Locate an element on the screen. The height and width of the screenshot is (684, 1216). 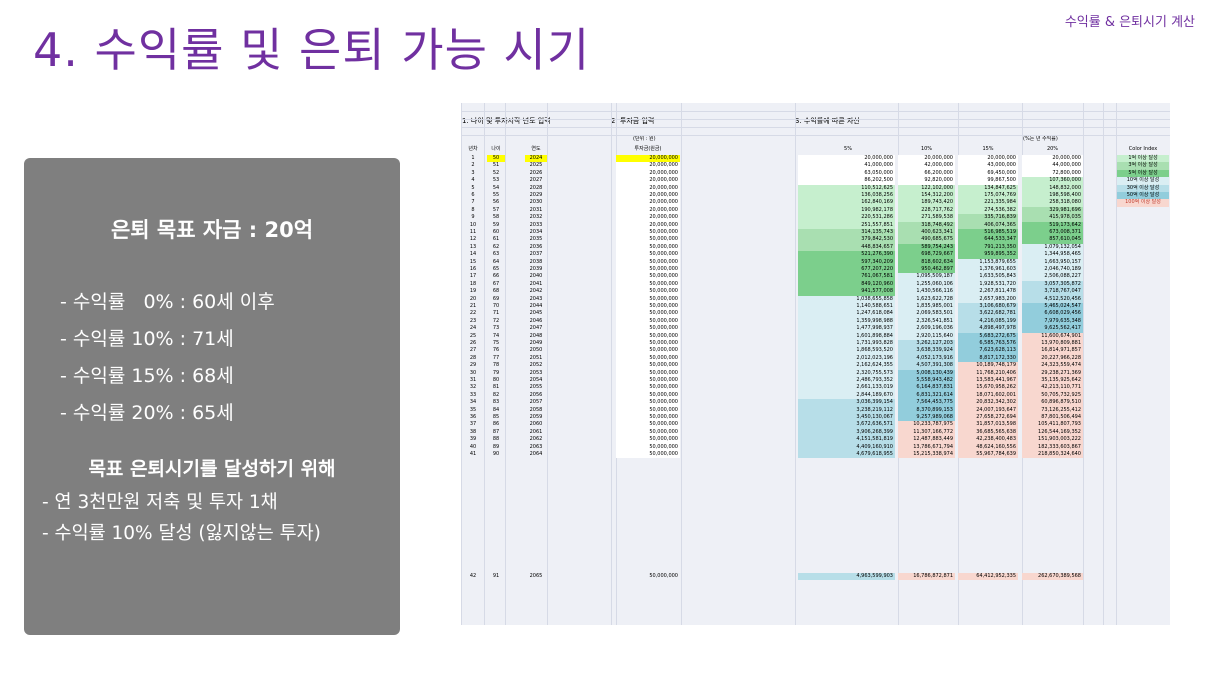
asset-cell: 220,531,286 is located at coordinates (846, 218).